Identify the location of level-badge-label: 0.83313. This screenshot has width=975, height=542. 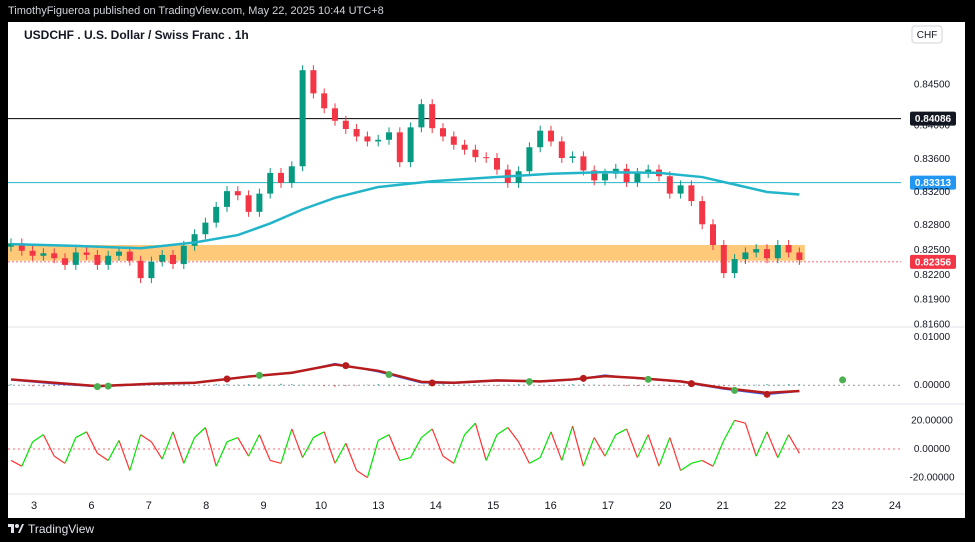
(933, 183).